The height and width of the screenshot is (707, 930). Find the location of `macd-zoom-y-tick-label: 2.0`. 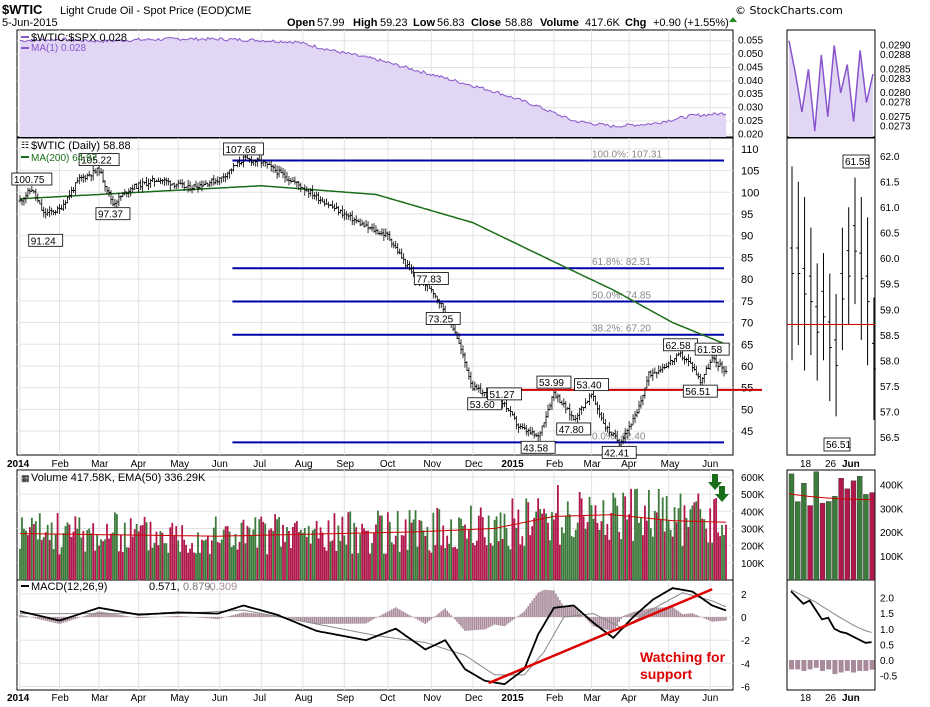

macd-zoom-y-tick-label: 2.0 is located at coordinates (887, 599).